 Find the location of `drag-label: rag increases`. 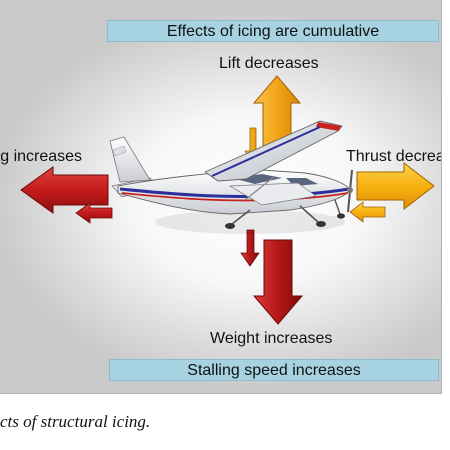

drag-label: rag increases is located at coordinates (41, 156).